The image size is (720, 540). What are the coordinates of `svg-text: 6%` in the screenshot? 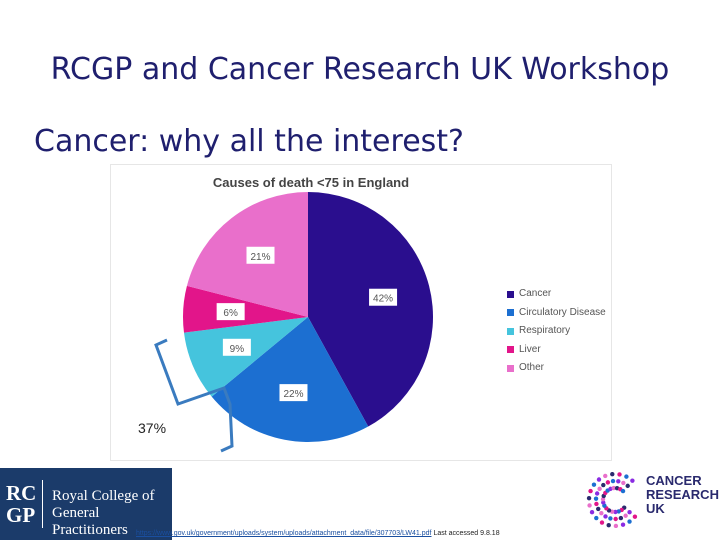 It's located at (230, 313).